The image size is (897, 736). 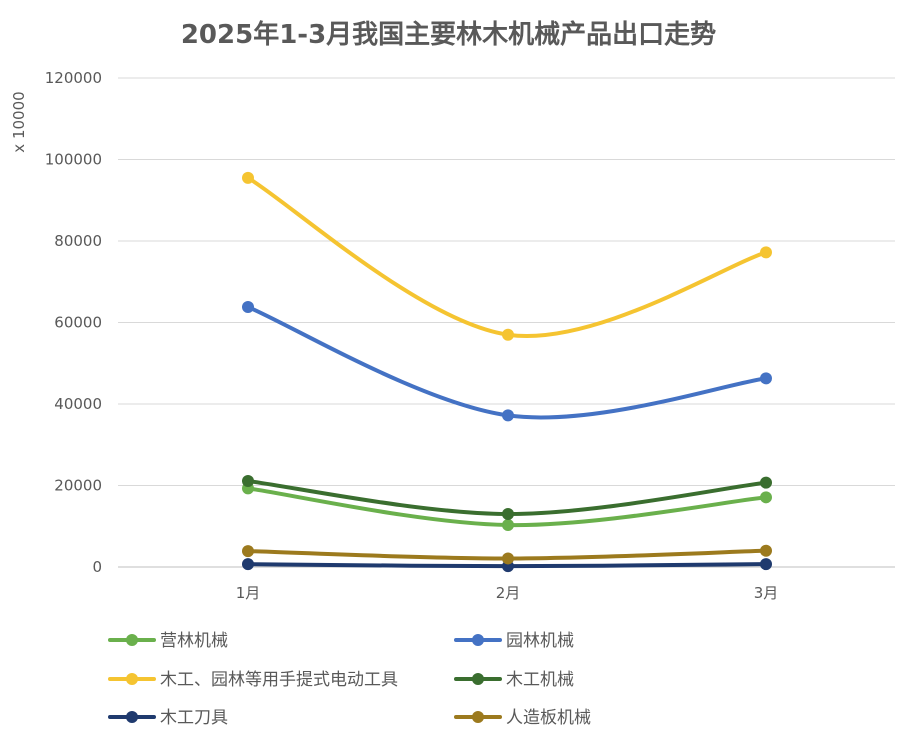 What do you see at coordinates (508, 593) in the screenshot?
I see `x-tick-label: 2月` at bounding box center [508, 593].